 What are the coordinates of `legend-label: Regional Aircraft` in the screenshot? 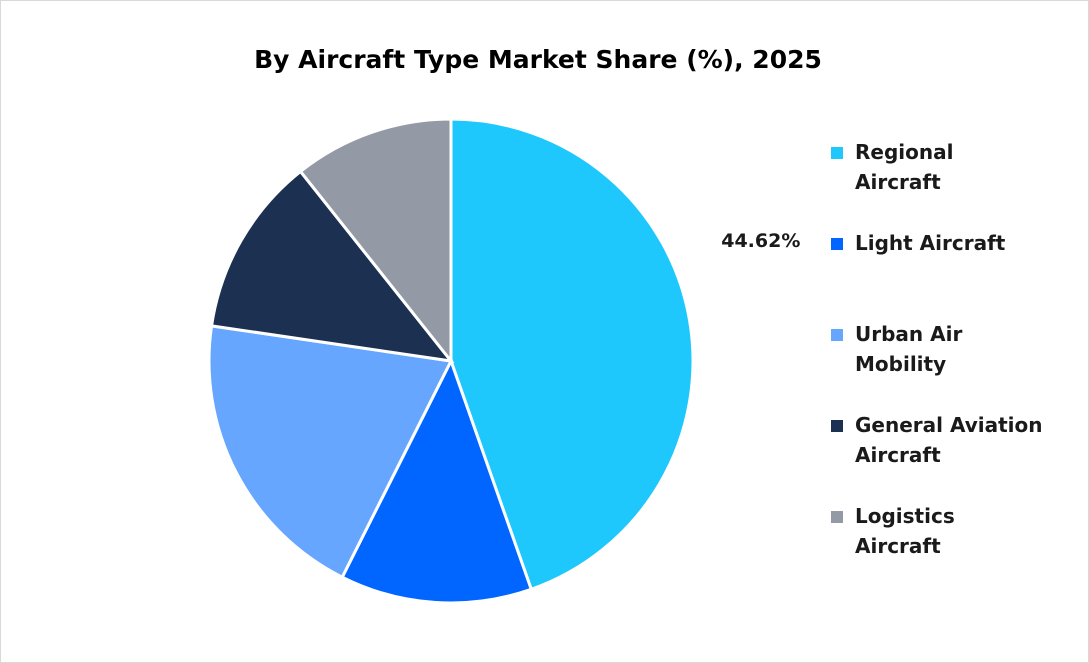 It's located at (904, 167).